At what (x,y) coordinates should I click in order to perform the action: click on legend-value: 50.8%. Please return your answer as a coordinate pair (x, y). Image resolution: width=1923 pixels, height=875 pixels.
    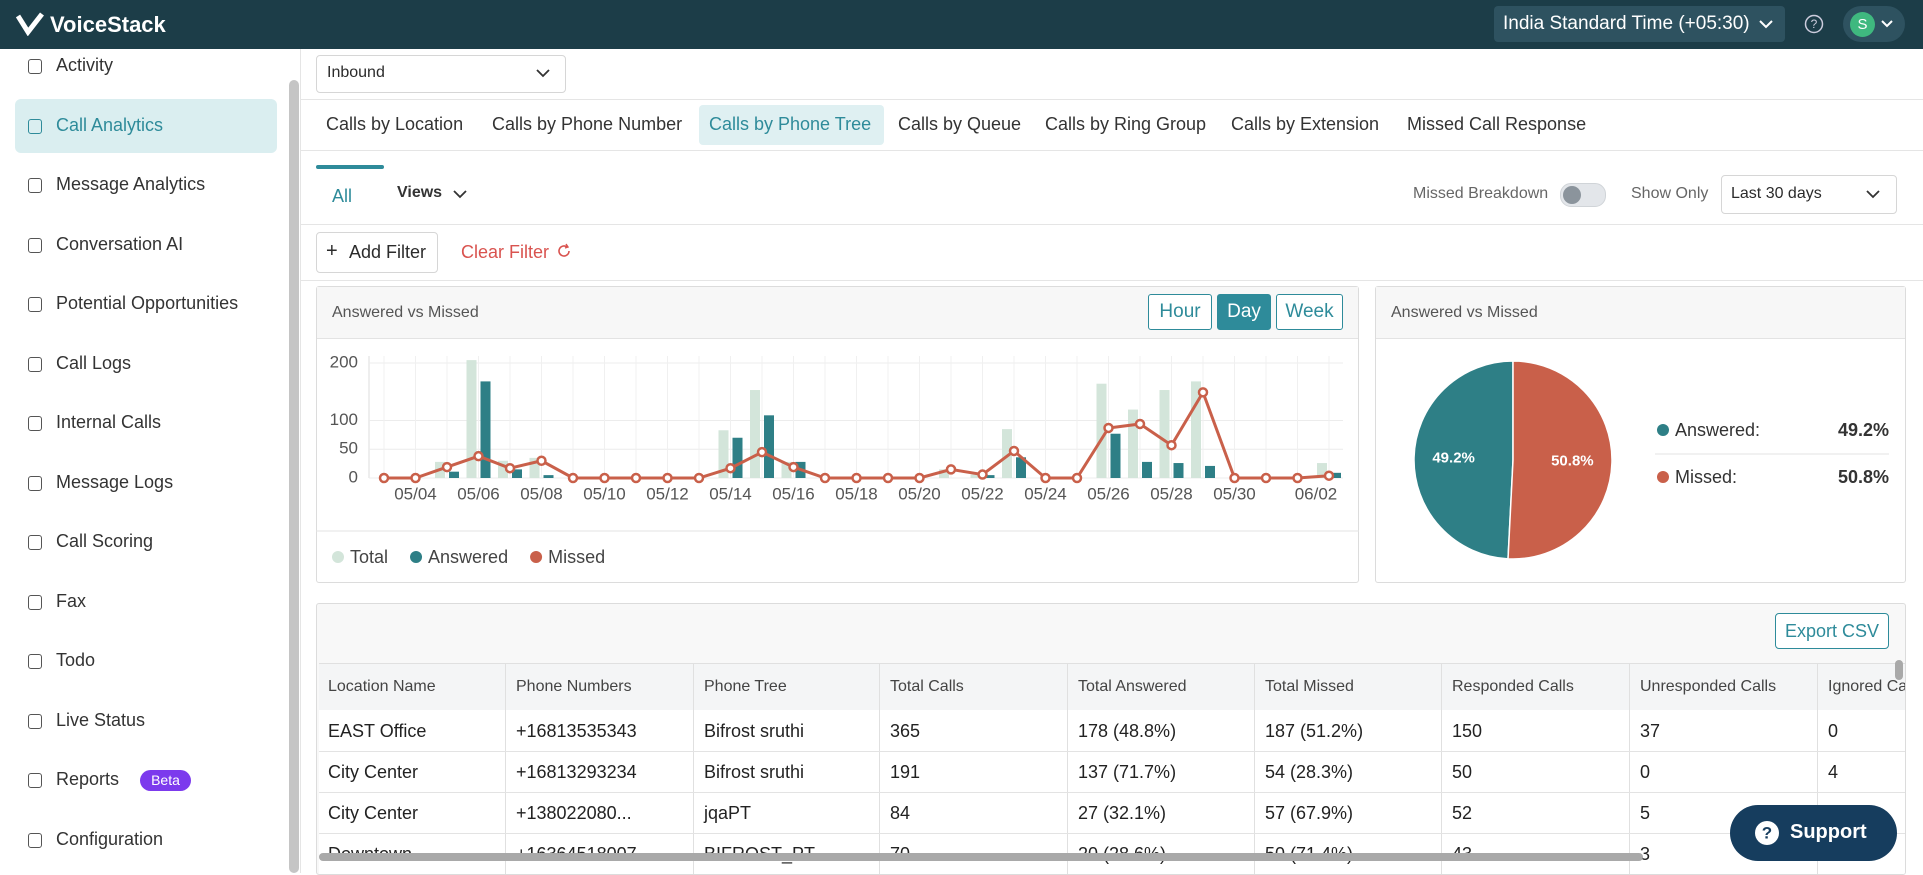
    Looking at the image, I should click on (1863, 477).